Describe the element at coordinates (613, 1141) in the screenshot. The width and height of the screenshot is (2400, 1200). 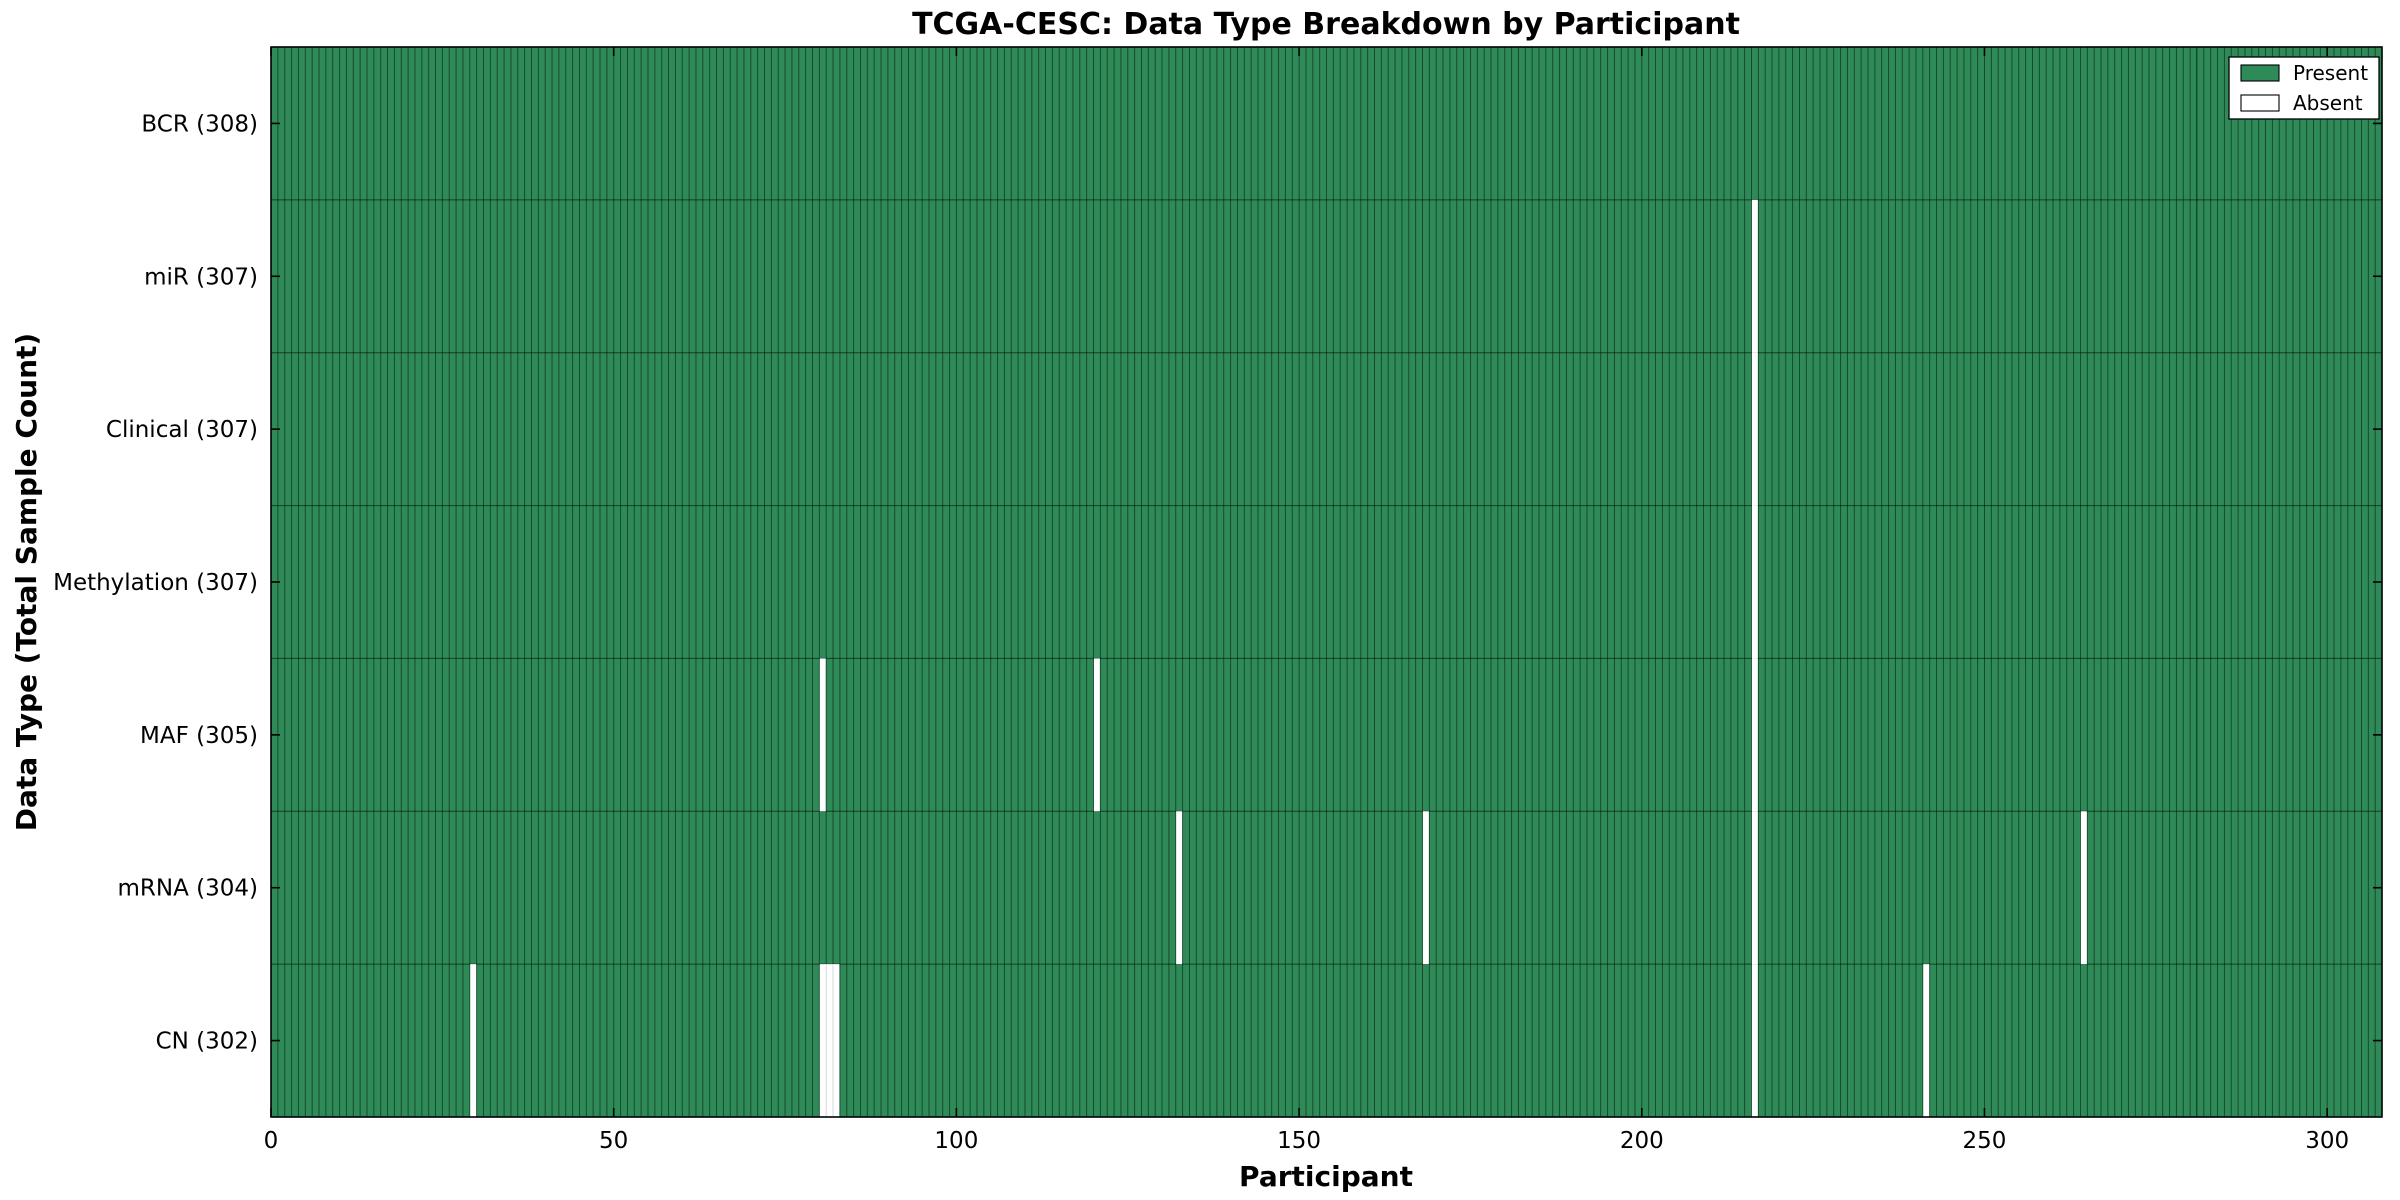
I see `x-tick-label: 50` at that location.